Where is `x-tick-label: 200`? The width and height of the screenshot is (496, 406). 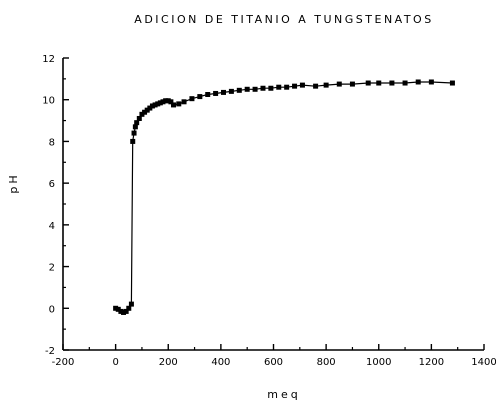
x-tick-label: 200 is located at coordinates (168, 362).